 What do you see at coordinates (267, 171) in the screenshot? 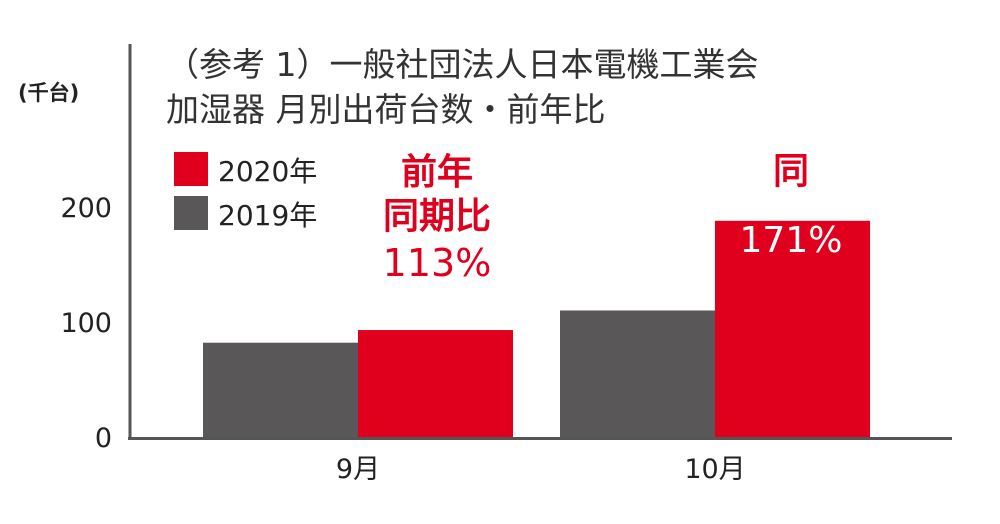
I see `legend-label-2020: 2020年` at bounding box center [267, 171].